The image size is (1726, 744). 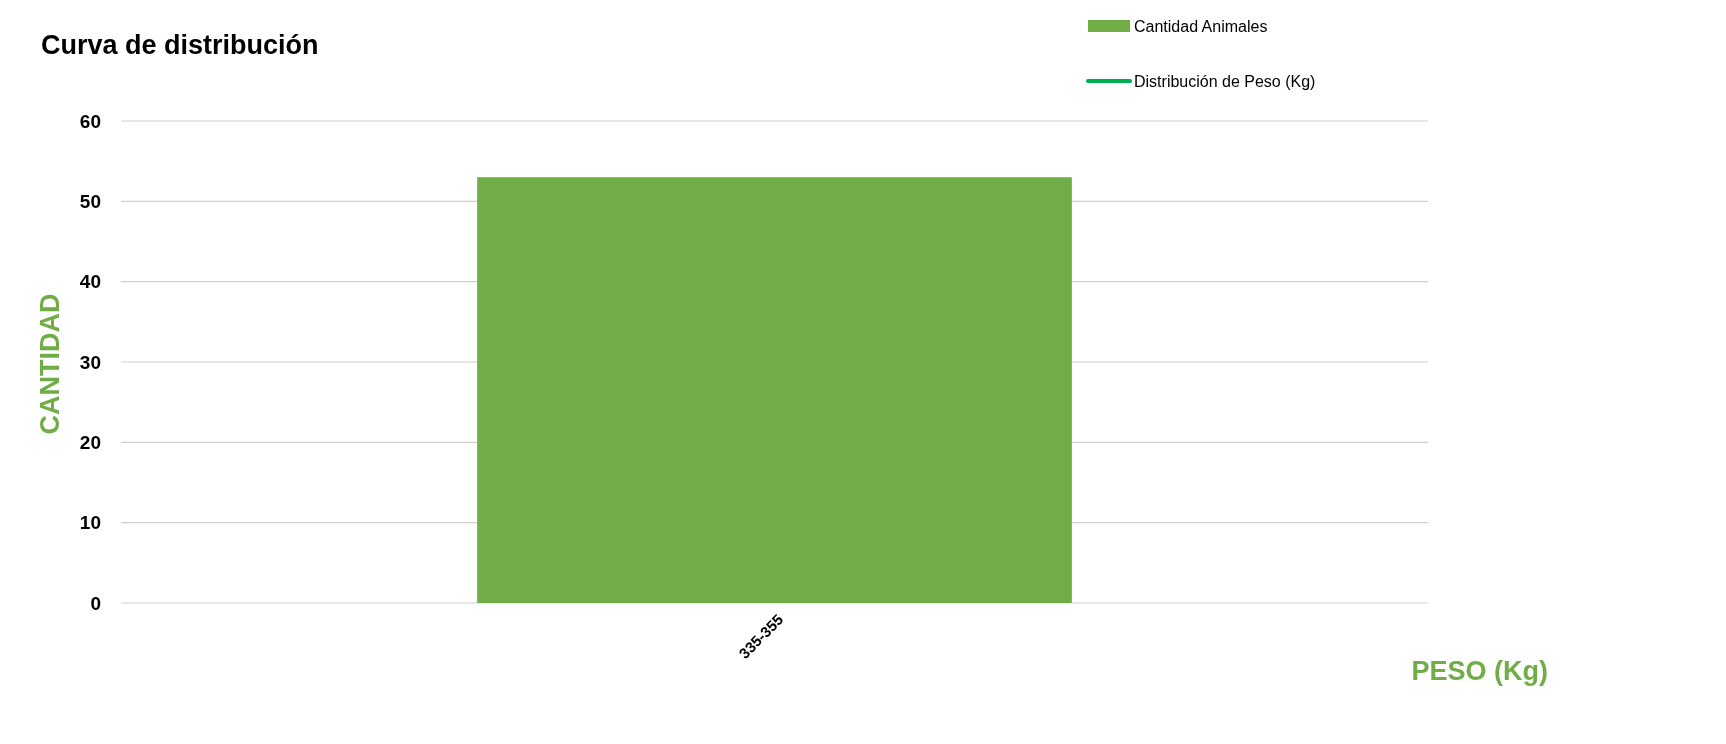 I want to click on y-axis-title: CANTIDAD, so click(x=50, y=364).